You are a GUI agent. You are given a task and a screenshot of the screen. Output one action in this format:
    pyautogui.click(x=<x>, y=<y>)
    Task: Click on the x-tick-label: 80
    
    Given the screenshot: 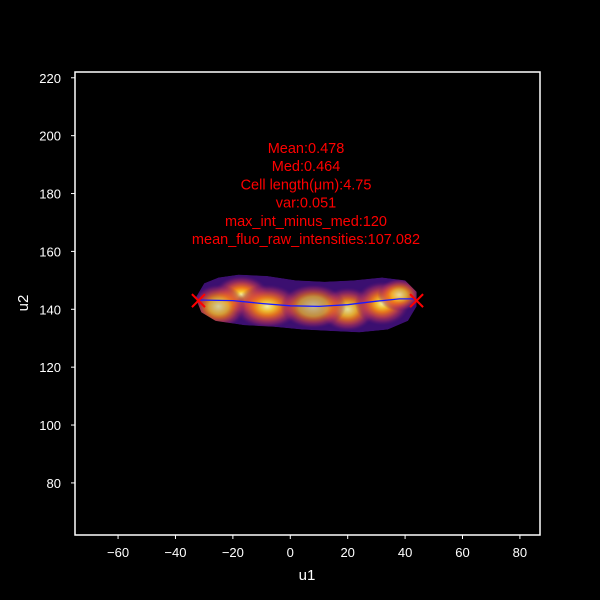 What is the action you would take?
    pyautogui.click(x=520, y=552)
    